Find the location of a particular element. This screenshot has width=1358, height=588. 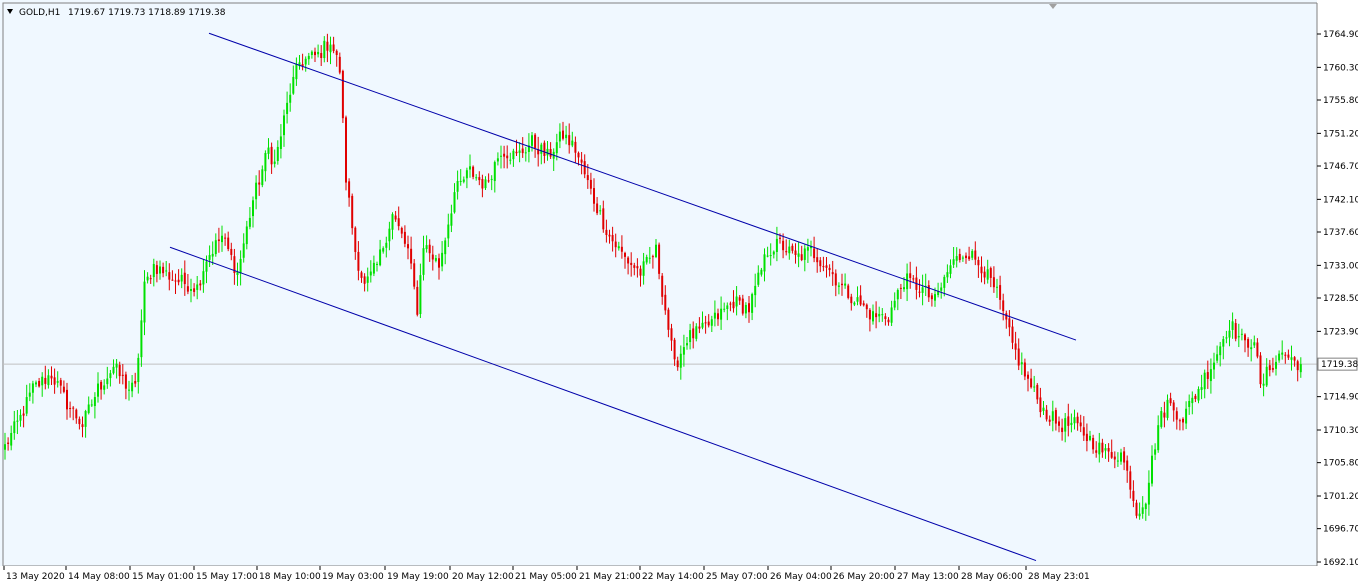

time-tick-label: 15 May 17:00 is located at coordinates (227, 577).